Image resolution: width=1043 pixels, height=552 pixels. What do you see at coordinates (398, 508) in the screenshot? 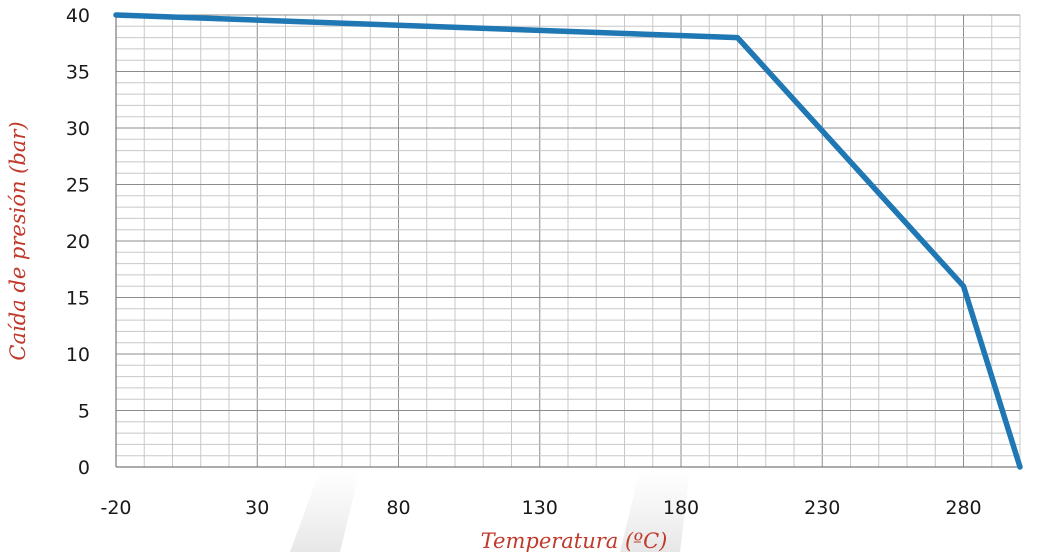
I see `x-tick-label: 80` at bounding box center [398, 508].